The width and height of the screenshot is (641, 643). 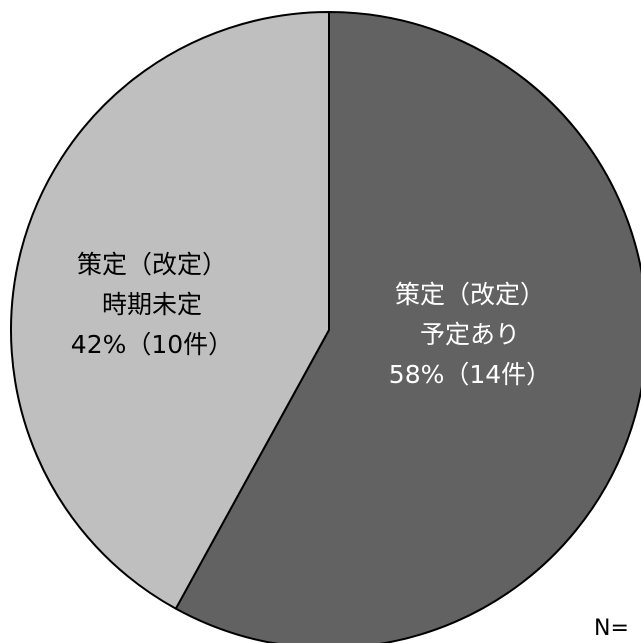 What do you see at coordinates (470, 294) in the screenshot?
I see `slice-label-1-line-1: 策定（改定）` at bounding box center [470, 294].